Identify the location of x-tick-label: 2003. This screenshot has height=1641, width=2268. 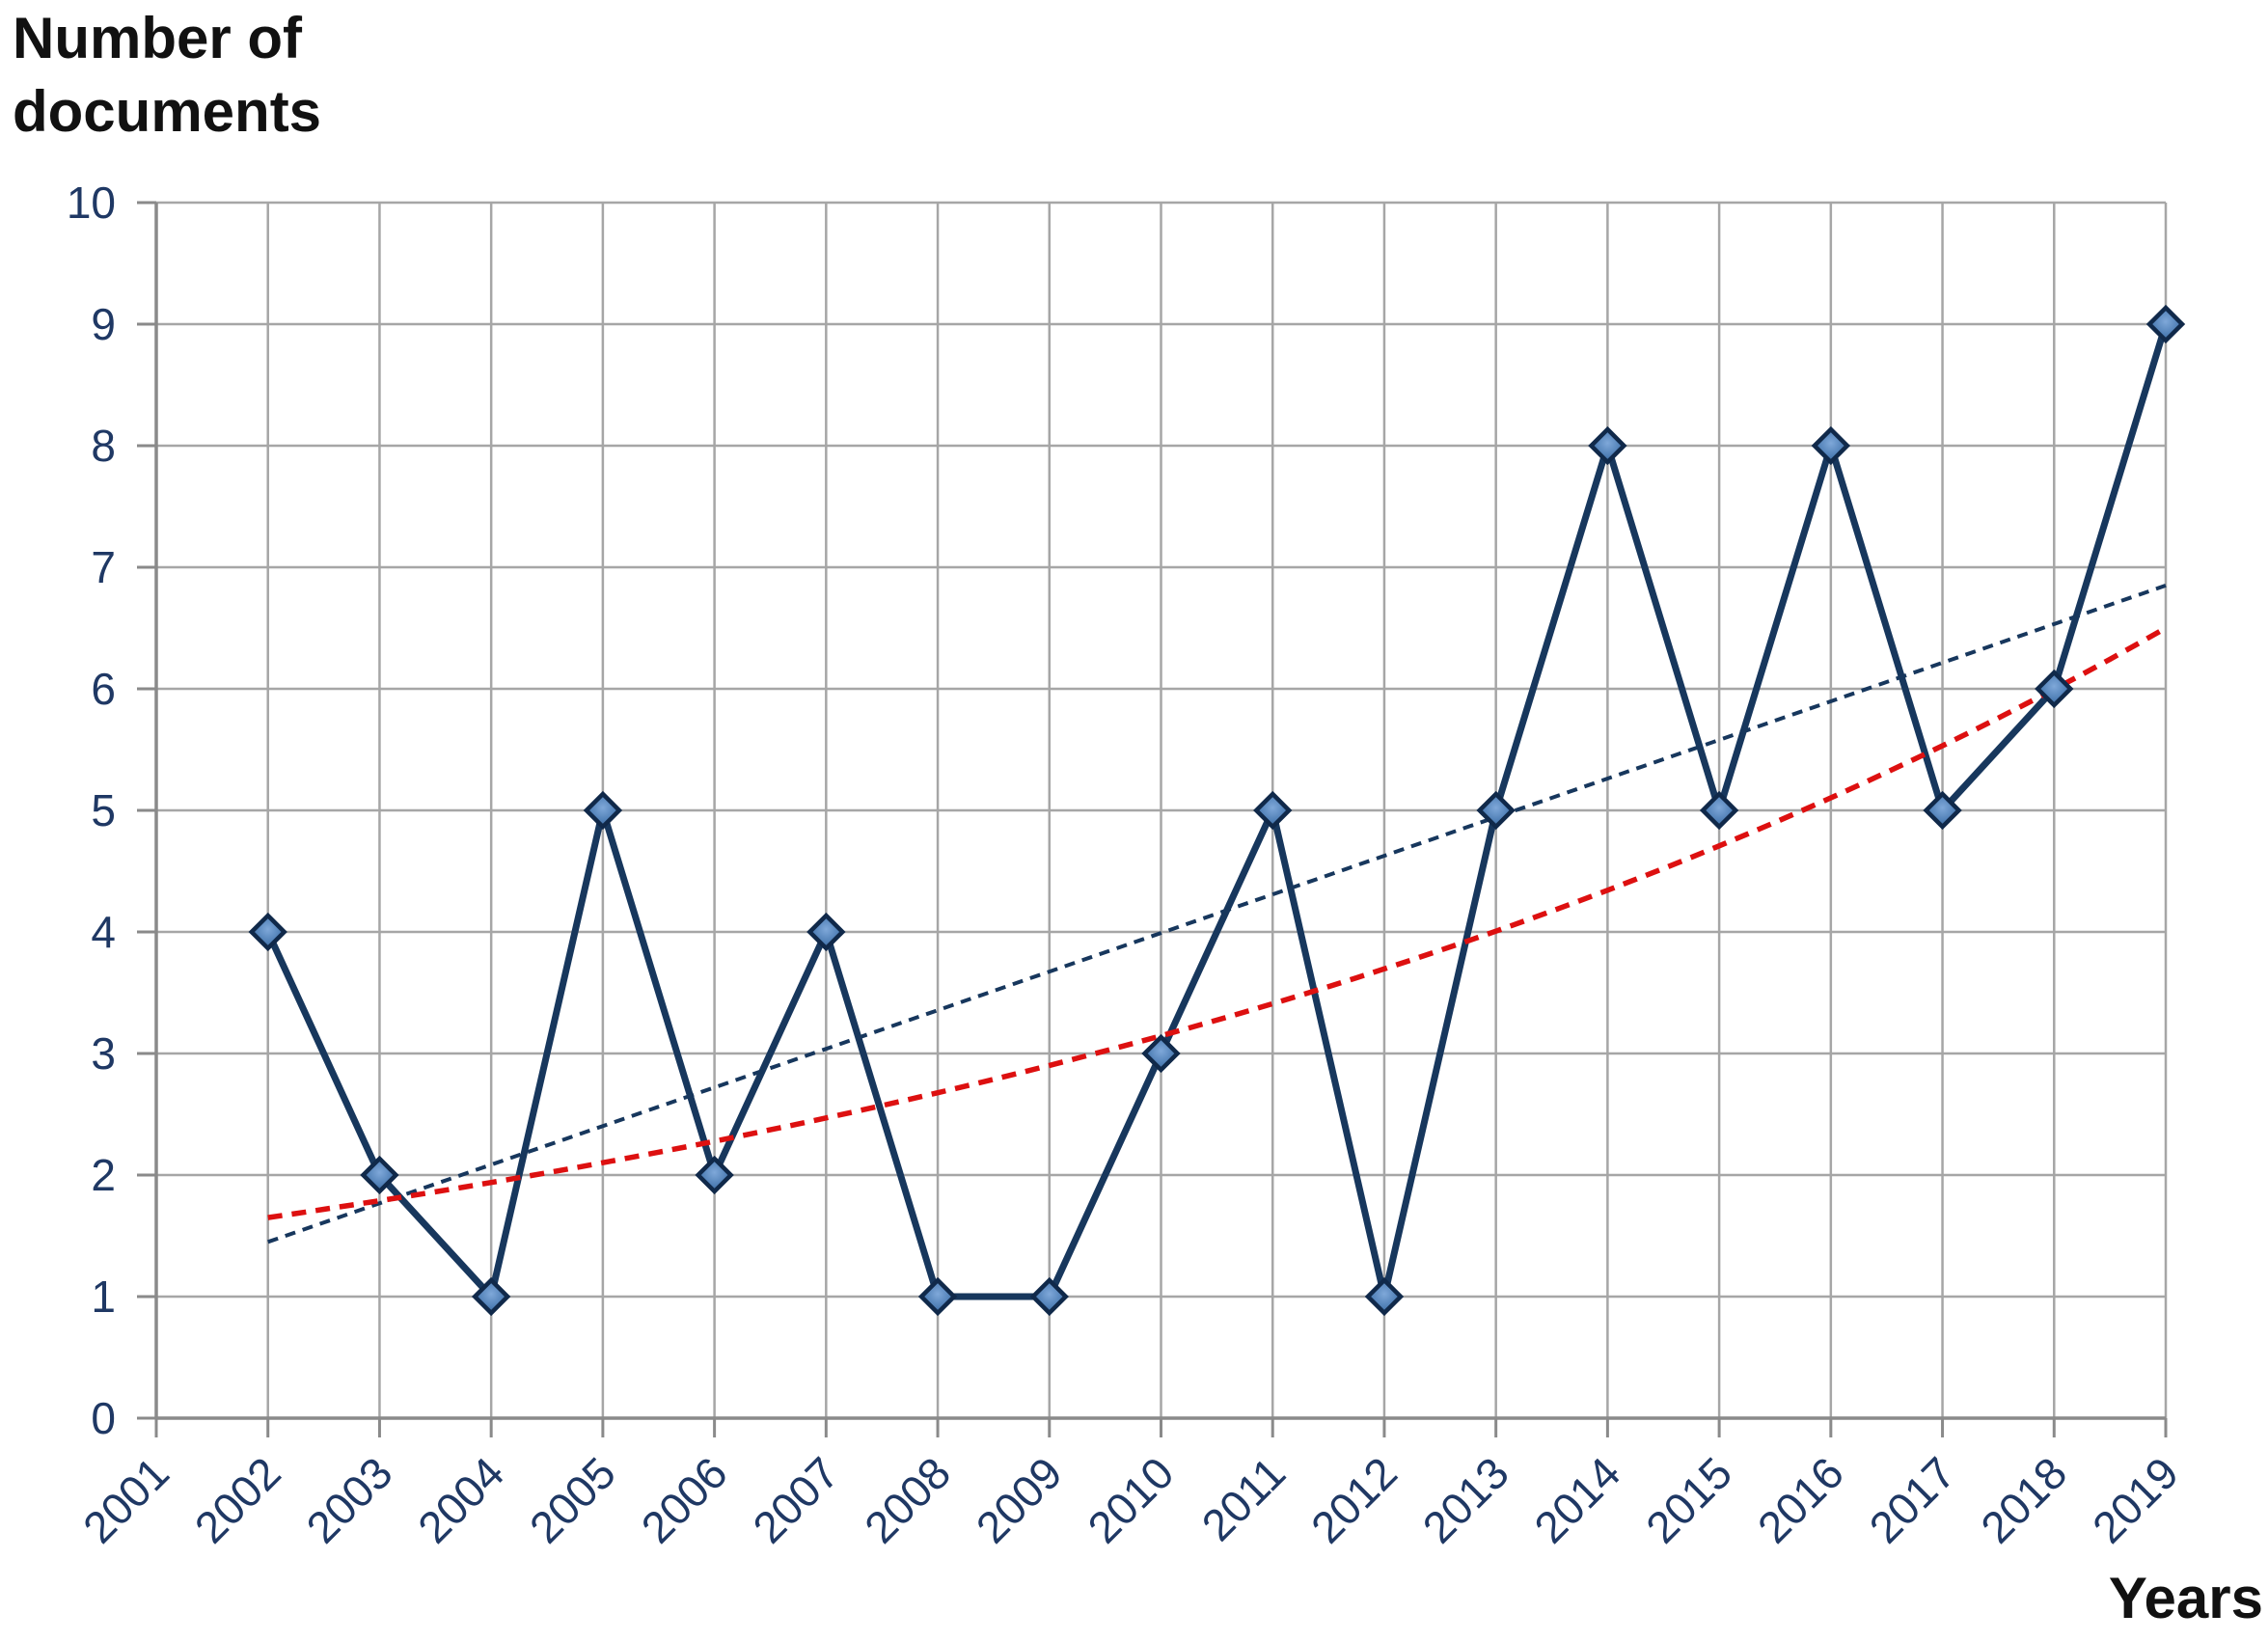
(349, 1499).